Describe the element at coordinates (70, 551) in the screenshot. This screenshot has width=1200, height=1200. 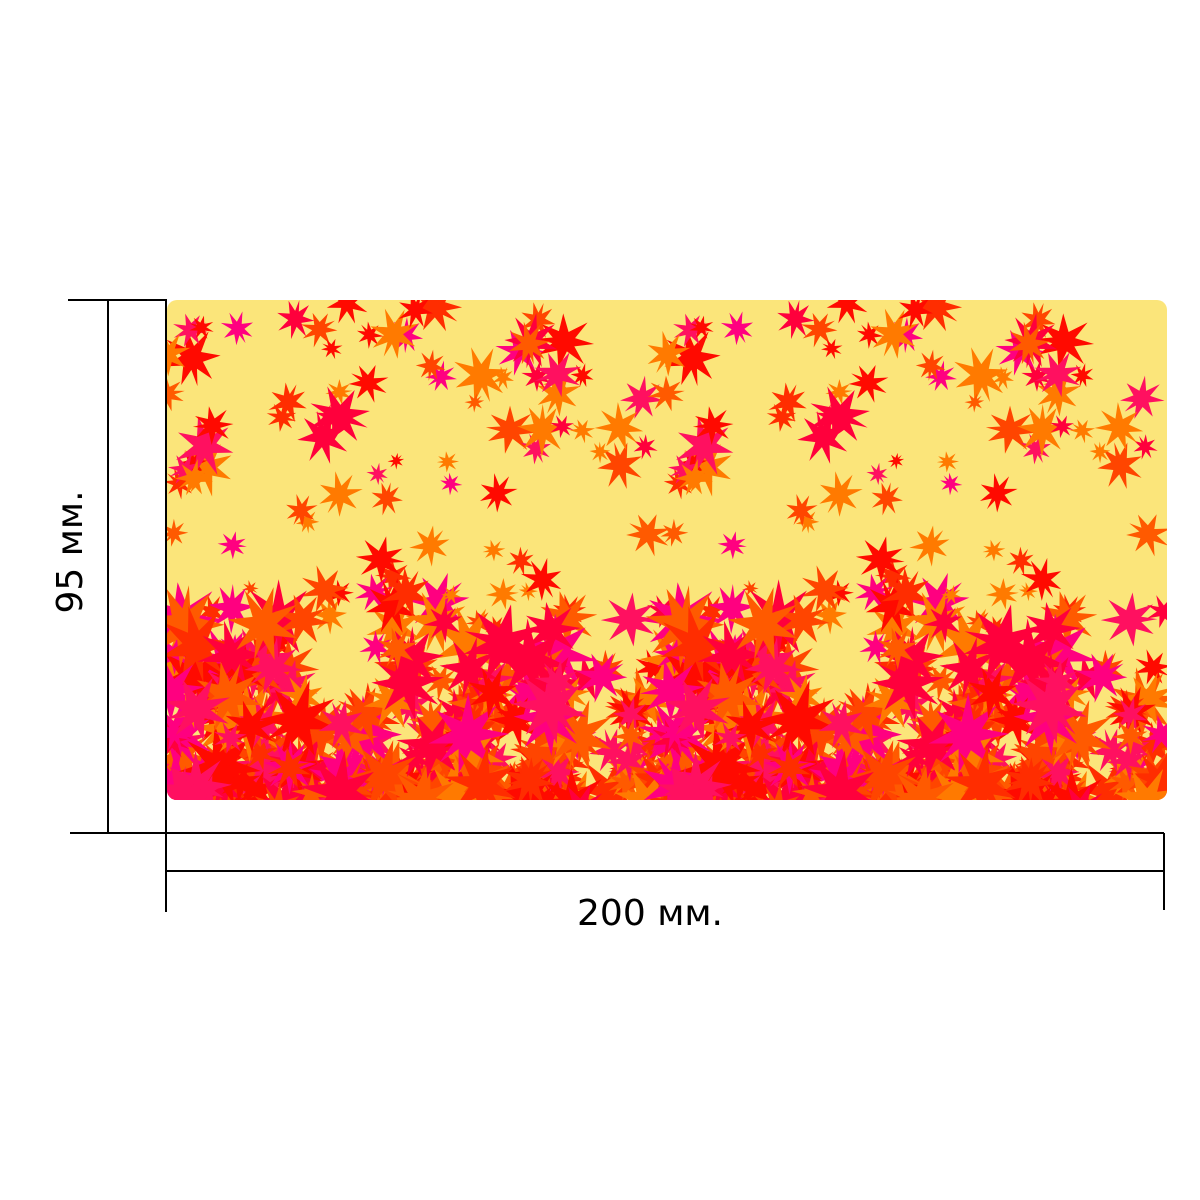
I see `height-label: 95 мм.` at that location.